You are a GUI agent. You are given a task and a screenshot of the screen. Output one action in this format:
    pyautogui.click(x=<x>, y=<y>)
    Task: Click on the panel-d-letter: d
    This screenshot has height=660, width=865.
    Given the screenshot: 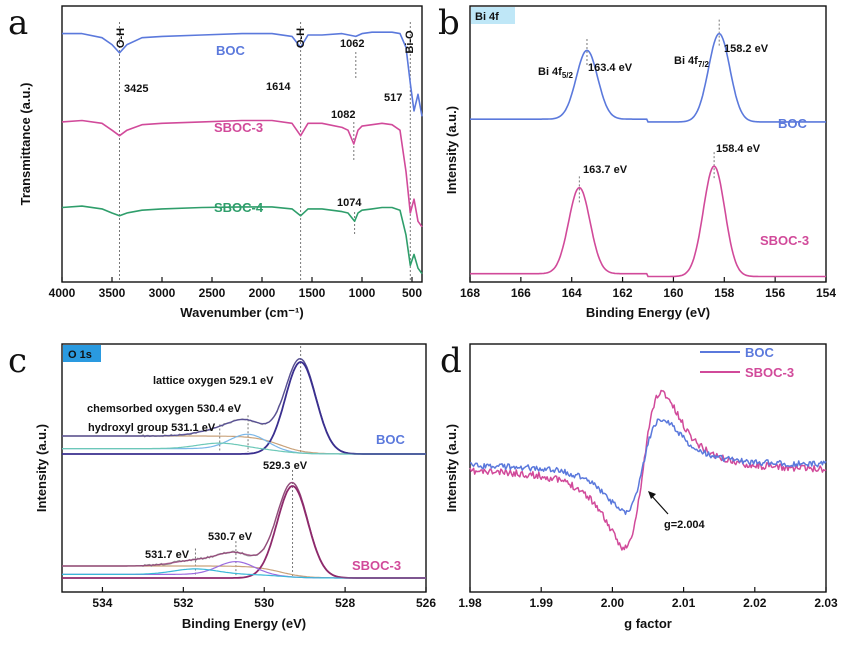 What is the action you would take?
    pyautogui.click(x=451, y=361)
    